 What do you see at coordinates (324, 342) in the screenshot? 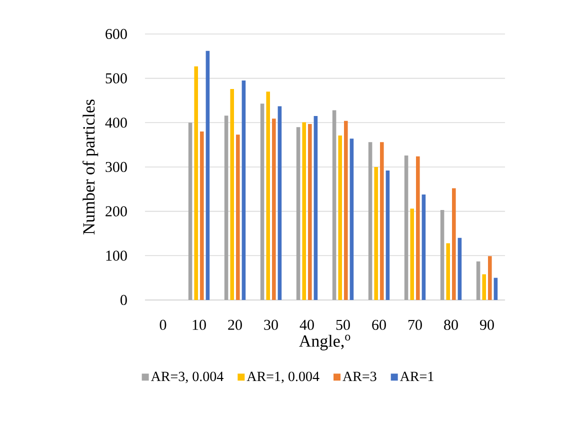
I see `x-axis-title: Angle,$^{o}$` at bounding box center [324, 342].